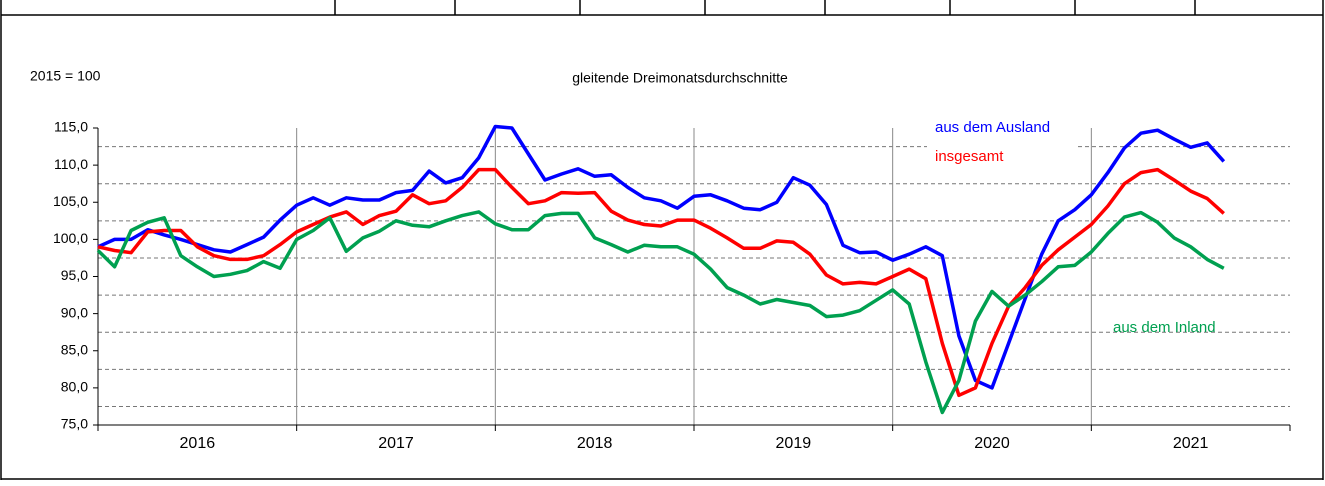 Image resolution: width=1325 pixels, height=486 pixels. Describe the element at coordinates (71, 164) in the screenshot. I see `y-tick-label: 110,0` at that location.